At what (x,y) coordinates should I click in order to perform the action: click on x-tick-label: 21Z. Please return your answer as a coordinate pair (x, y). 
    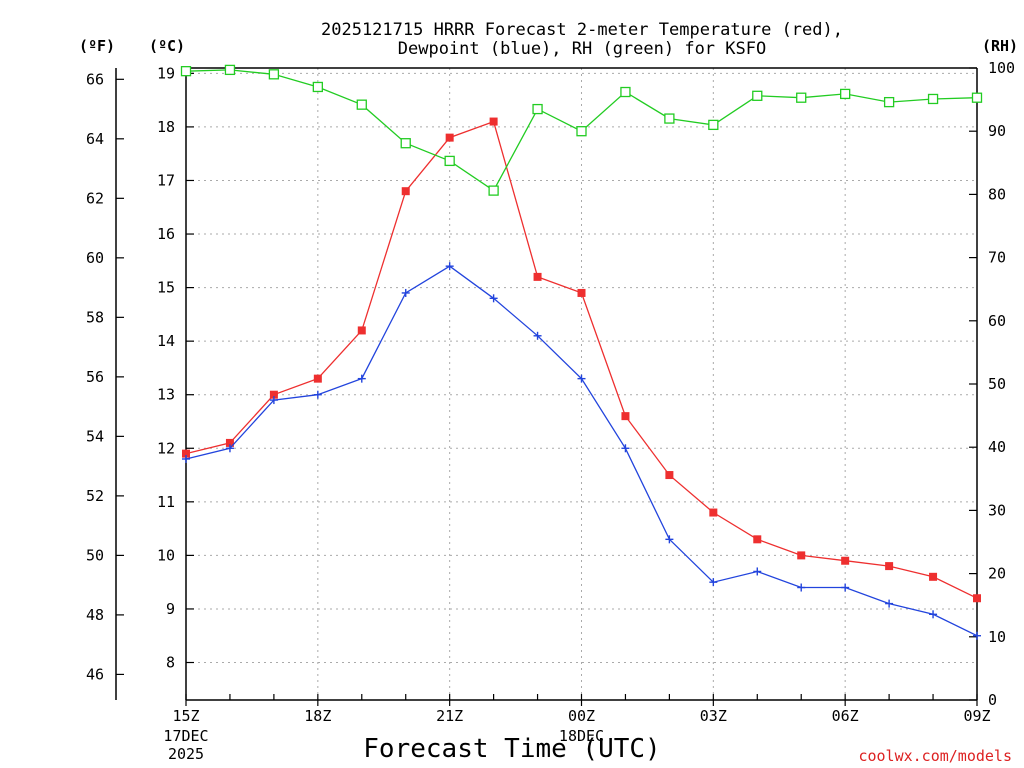
    Looking at the image, I should click on (449, 716).